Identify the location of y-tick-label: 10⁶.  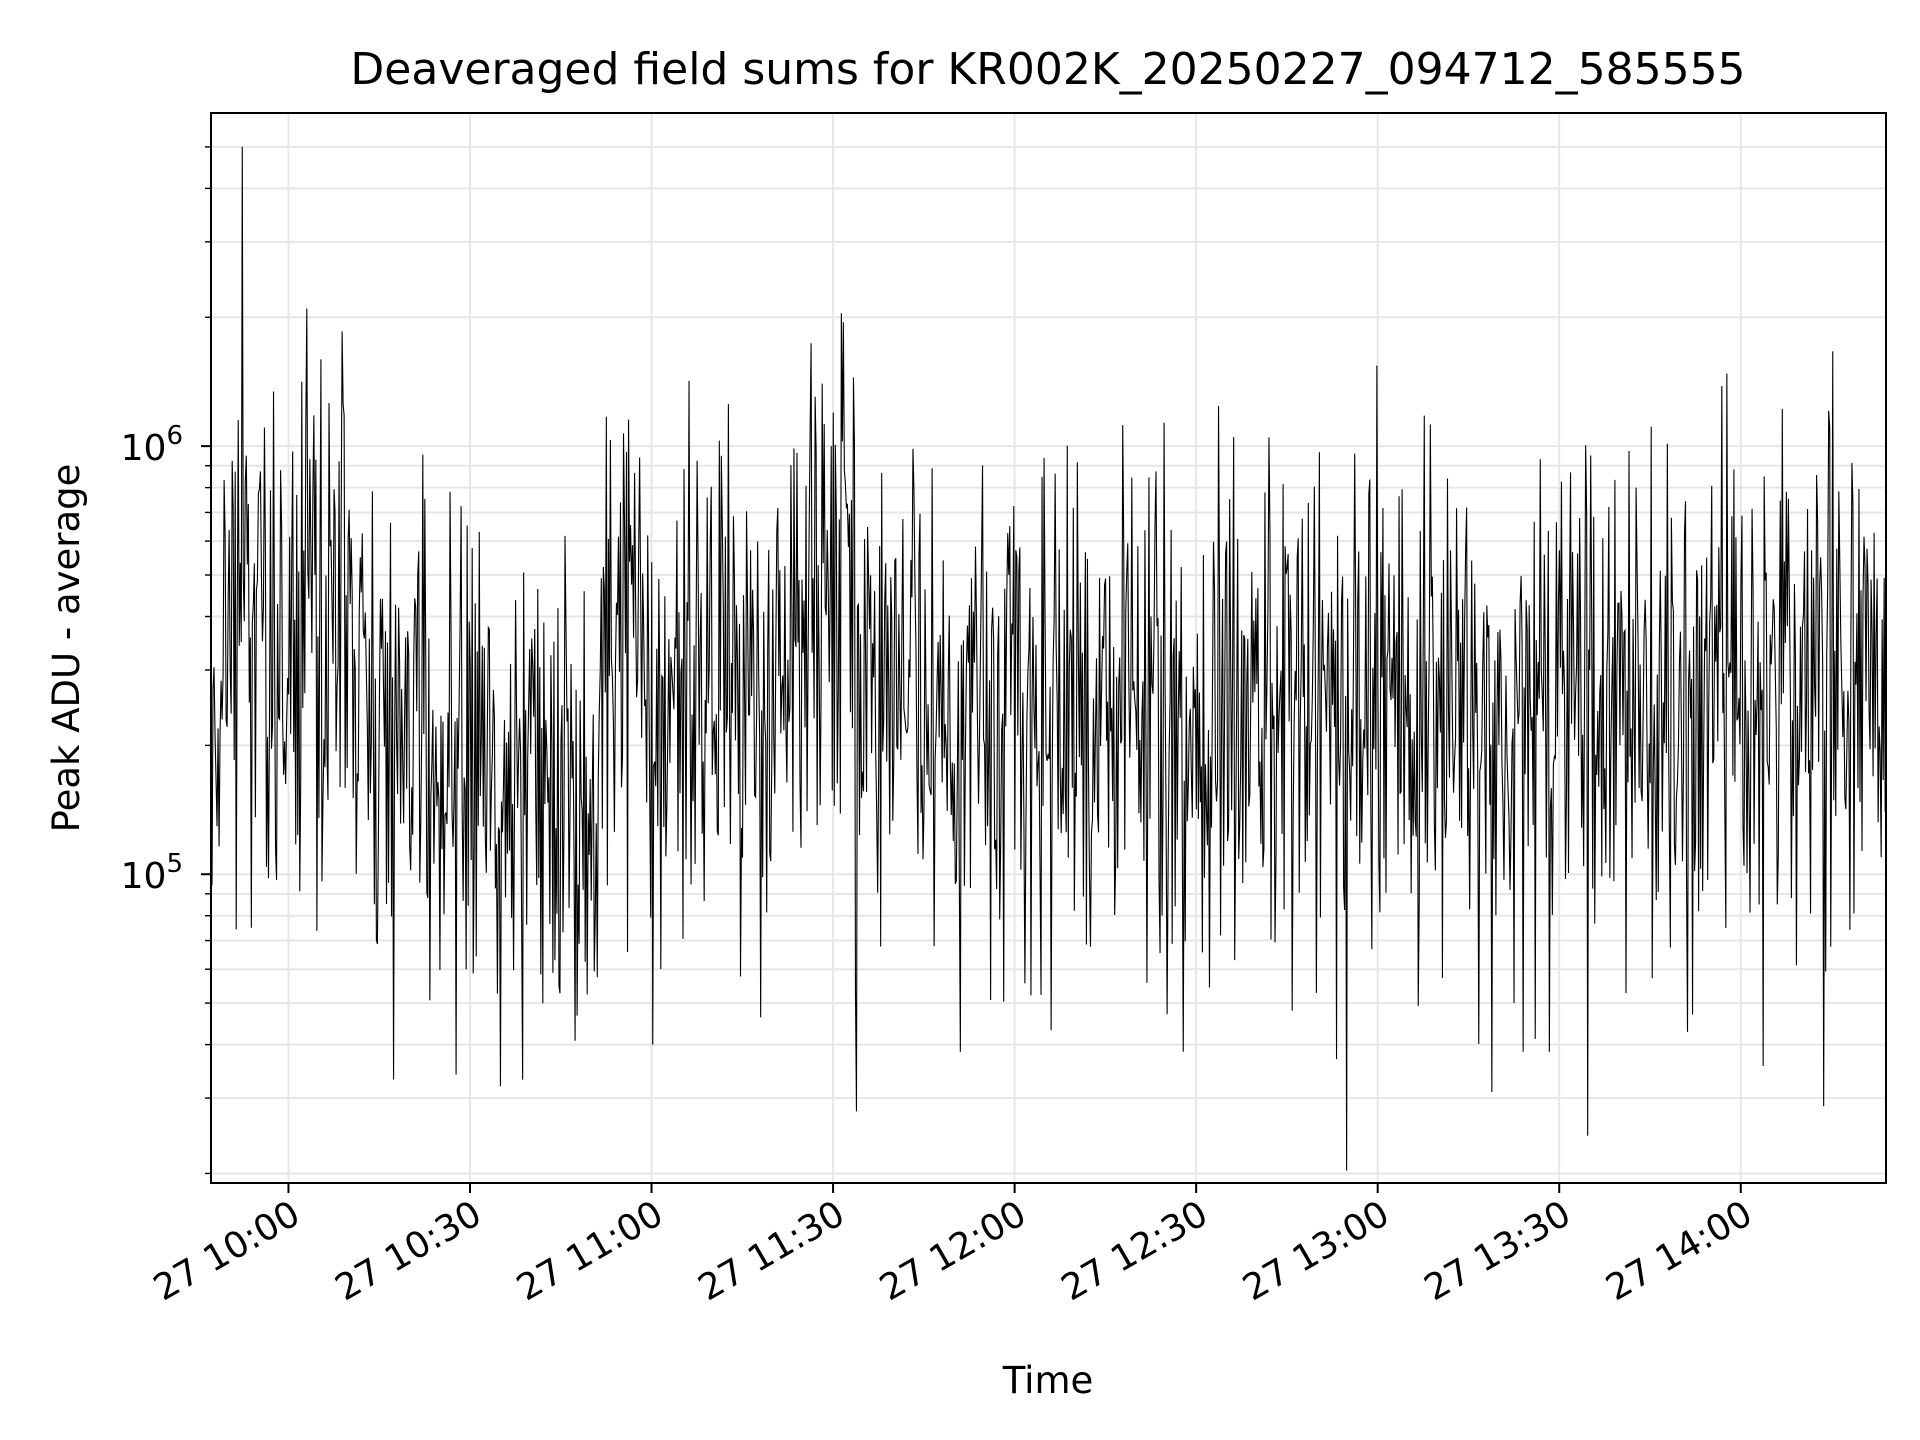
(152, 445).